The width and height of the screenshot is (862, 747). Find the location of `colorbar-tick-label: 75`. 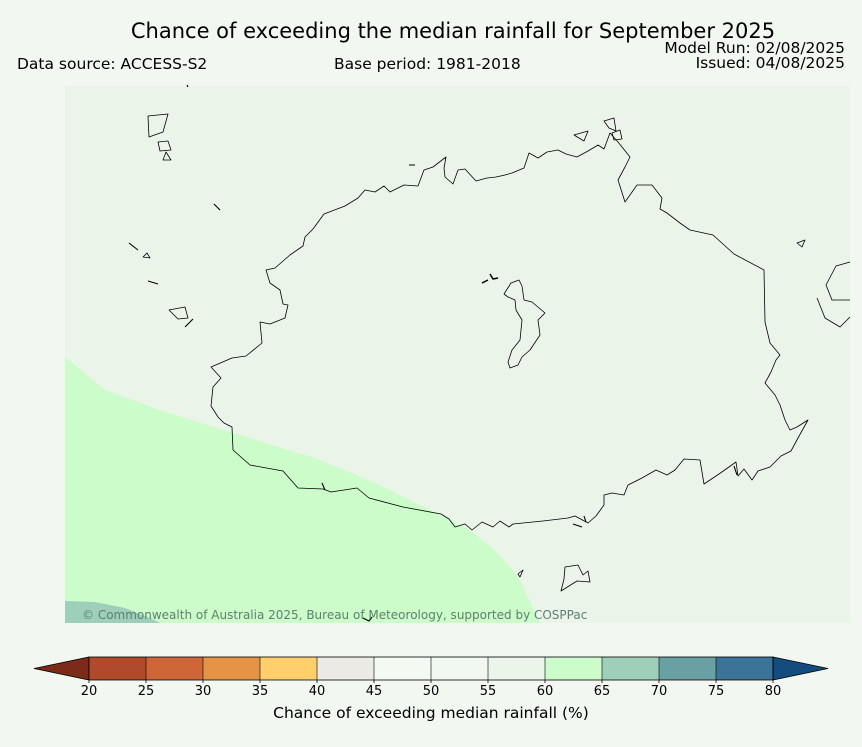

colorbar-tick-label: 75 is located at coordinates (716, 691).